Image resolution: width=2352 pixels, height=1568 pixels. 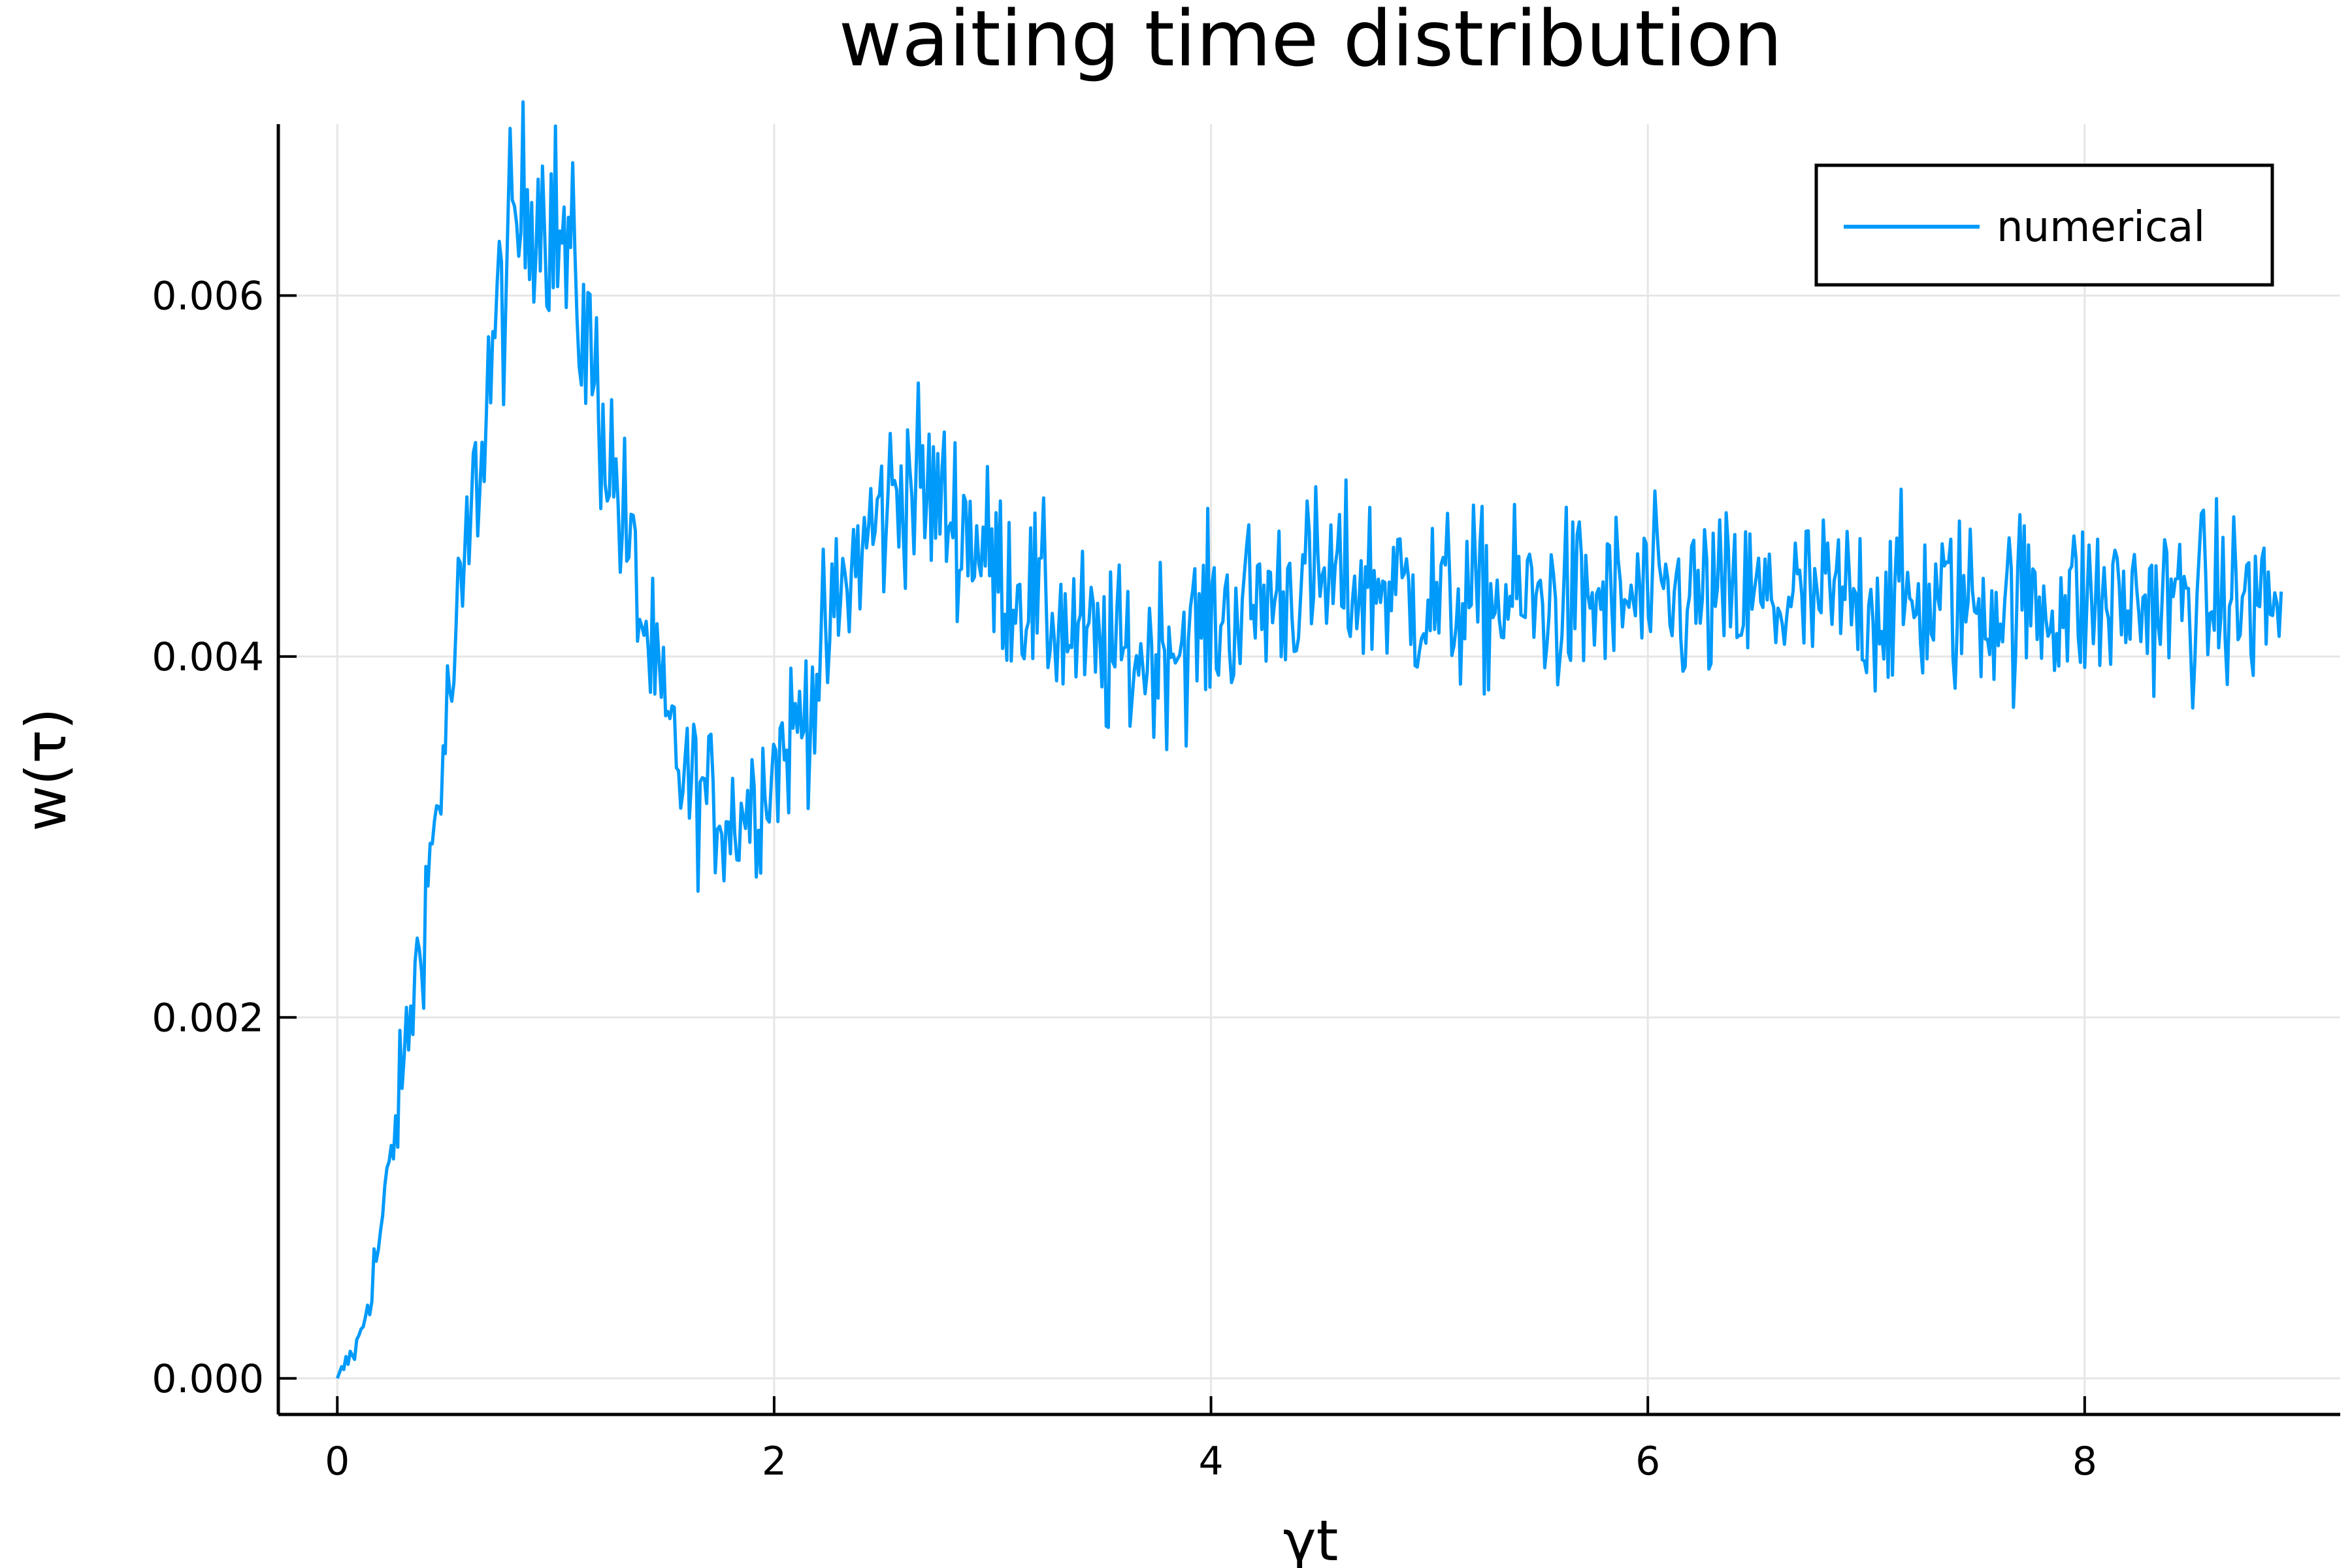 What do you see at coordinates (208, 1018) in the screenshot?
I see `y-tick-label: 0.002` at bounding box center [208, 1018].